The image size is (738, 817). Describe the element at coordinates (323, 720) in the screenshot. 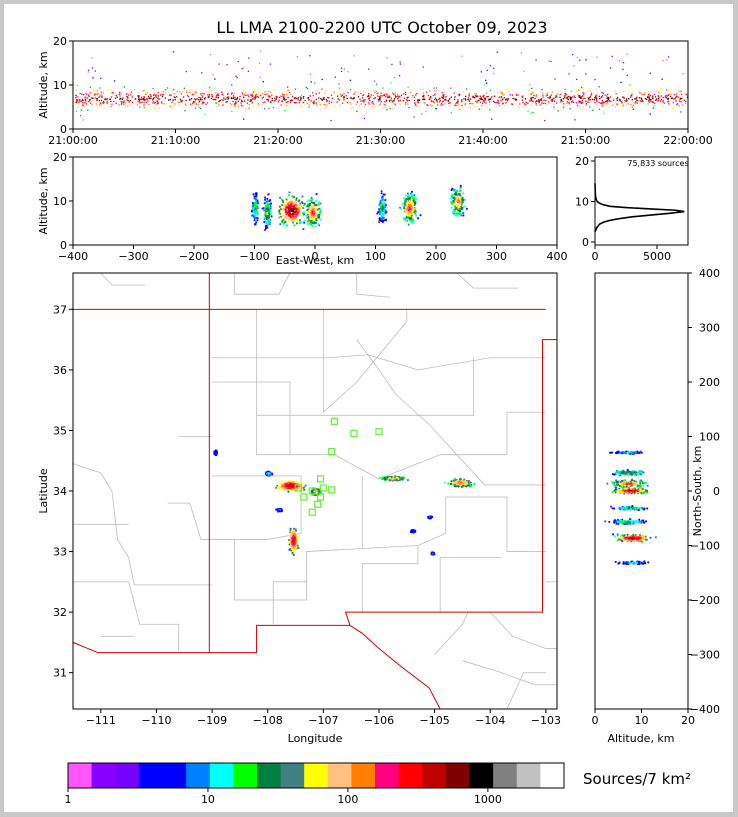

I see `x-tick-label: −107` at that location.